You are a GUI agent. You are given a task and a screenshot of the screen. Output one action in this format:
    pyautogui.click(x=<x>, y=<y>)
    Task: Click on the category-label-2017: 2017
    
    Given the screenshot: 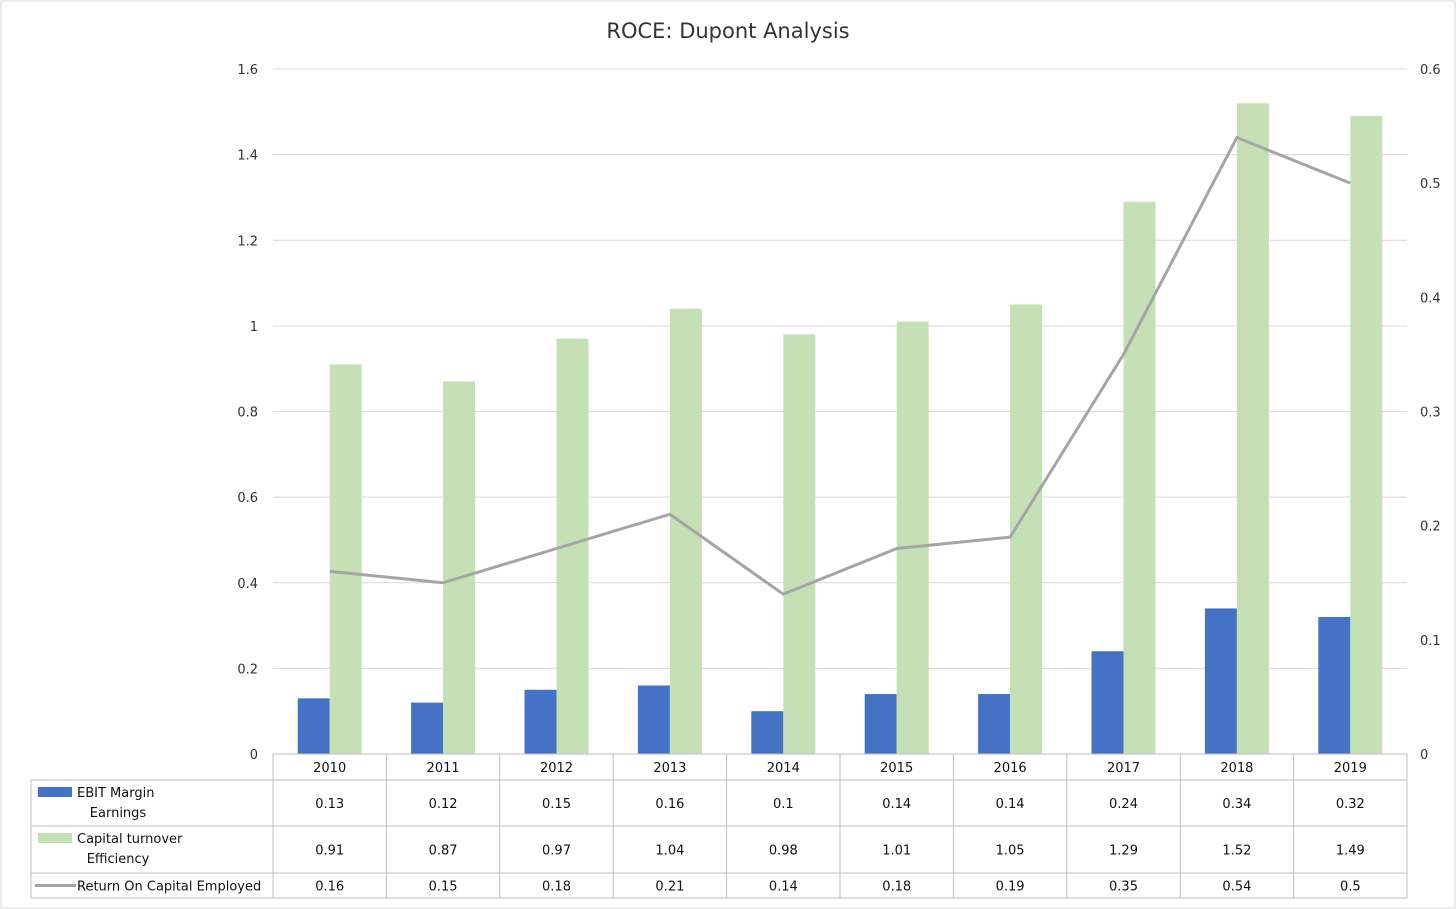 What is the action you would take?
    pyautogui.click(x=1123, y=768)
    